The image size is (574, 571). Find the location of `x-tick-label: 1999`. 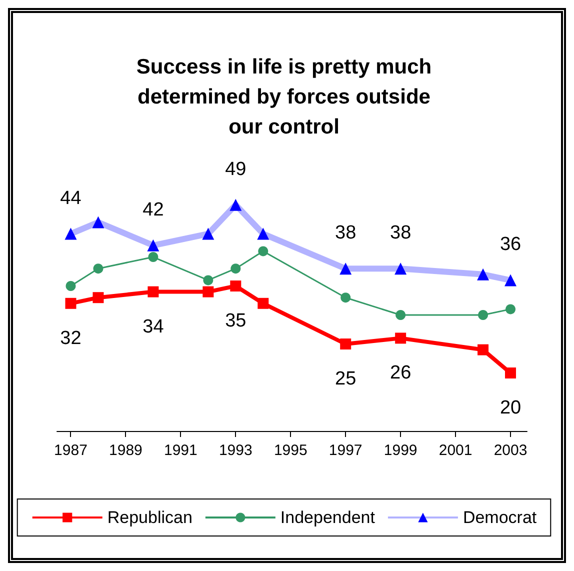

x-tick-label: 1999 is located at coordinates (401, 450).